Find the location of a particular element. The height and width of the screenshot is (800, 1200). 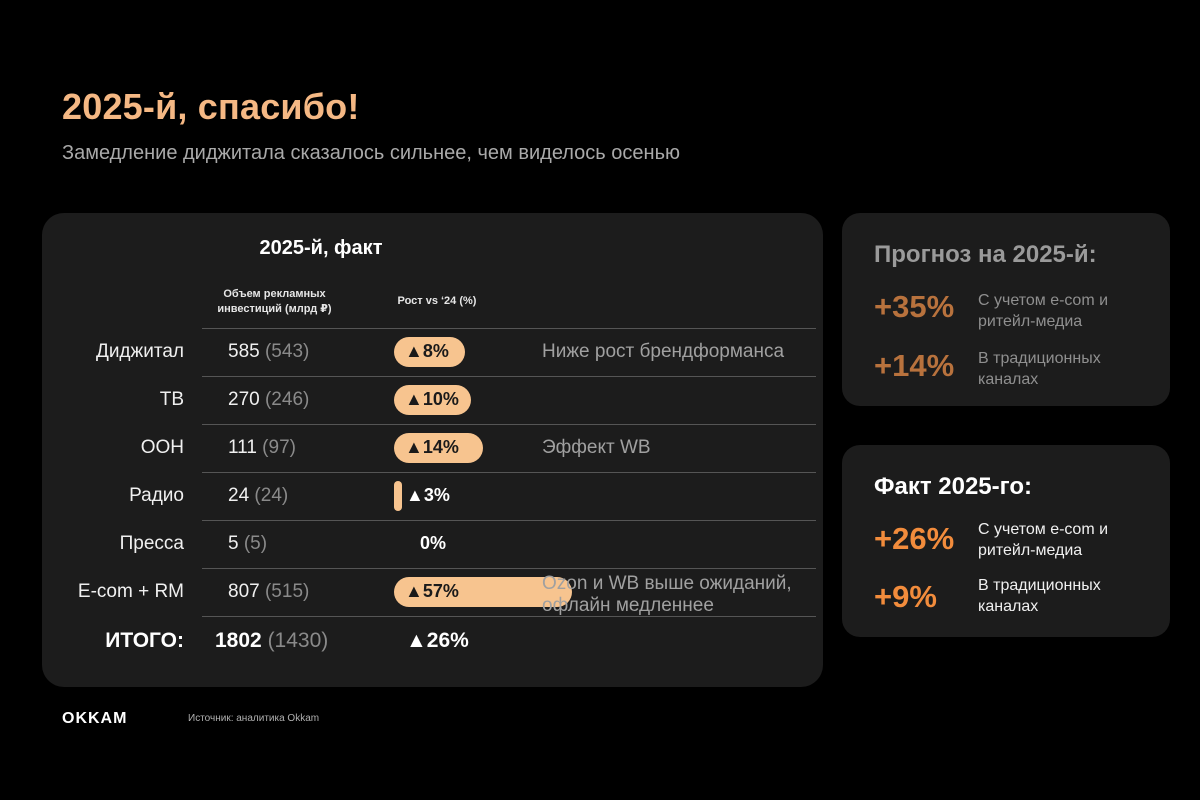

table-heading: 2025-й, факт is located at coordinates (321, 248).